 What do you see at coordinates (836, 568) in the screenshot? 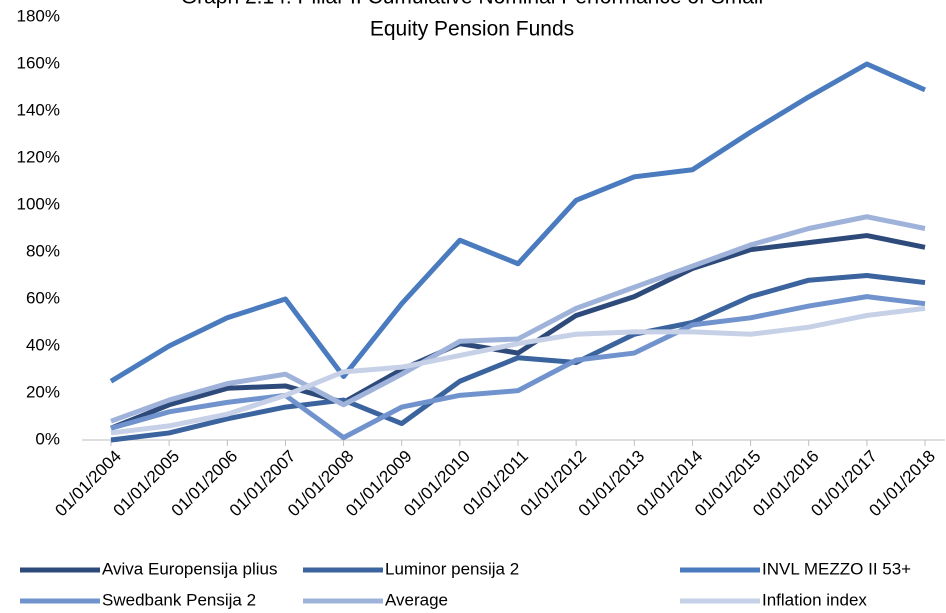
I see `legend-label: INVL MEZZO II 53+` at bounding box center [836, 568].